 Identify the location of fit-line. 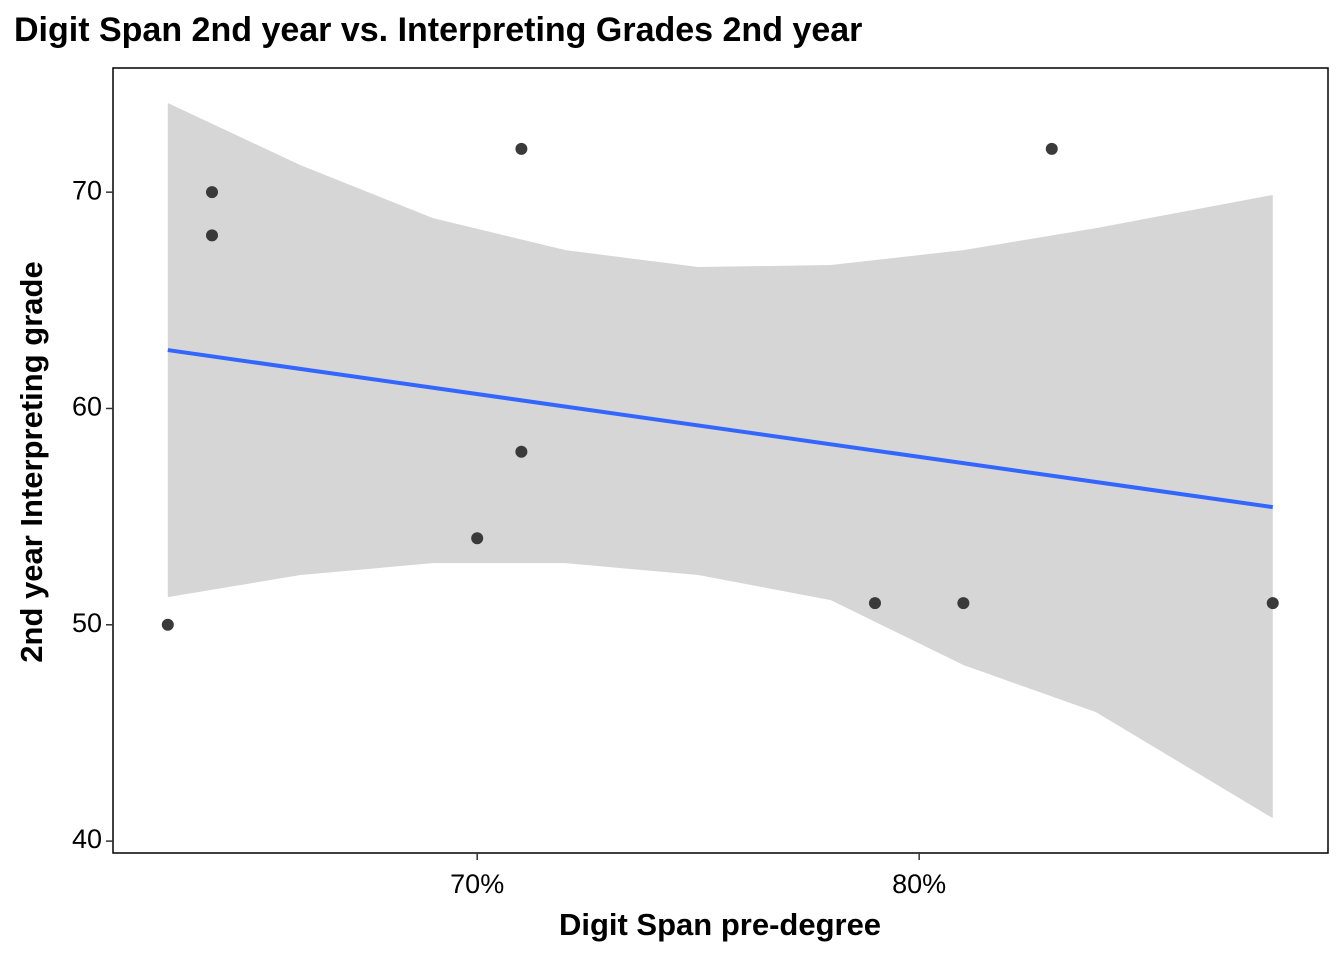
(720, 429).